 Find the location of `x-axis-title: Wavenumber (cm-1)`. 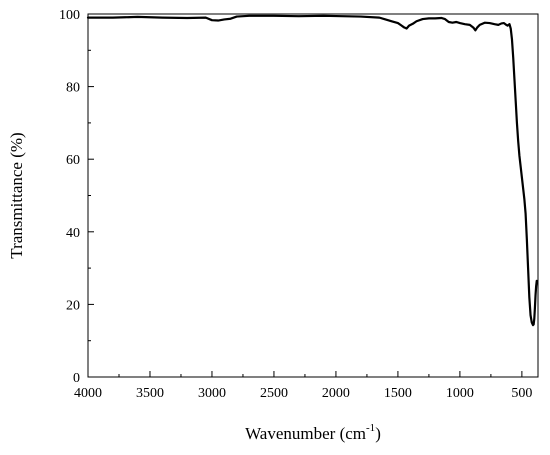

x-axis-title: Wavenumber (cm-1) is located at coordinates (313, 432).